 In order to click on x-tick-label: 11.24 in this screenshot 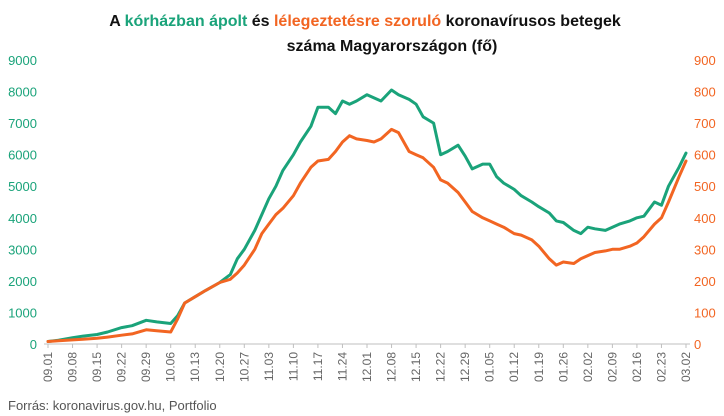, I will do `click(342, 366)`.